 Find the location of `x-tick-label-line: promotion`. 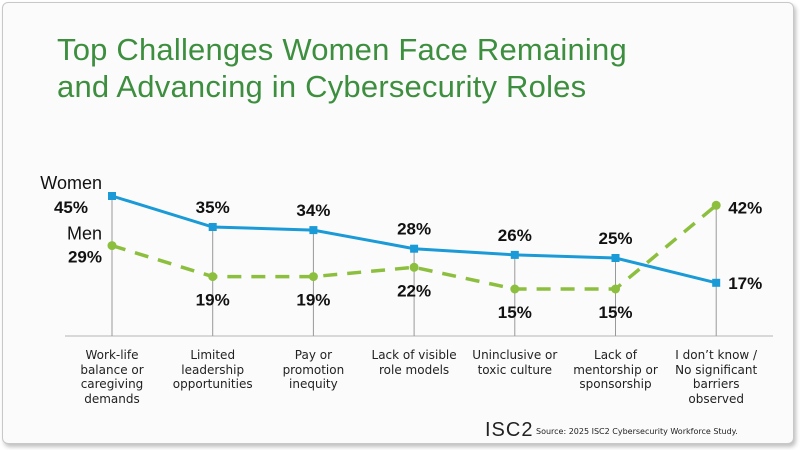

x-tick-label-line: promotion is located at coordinates (313, 369).